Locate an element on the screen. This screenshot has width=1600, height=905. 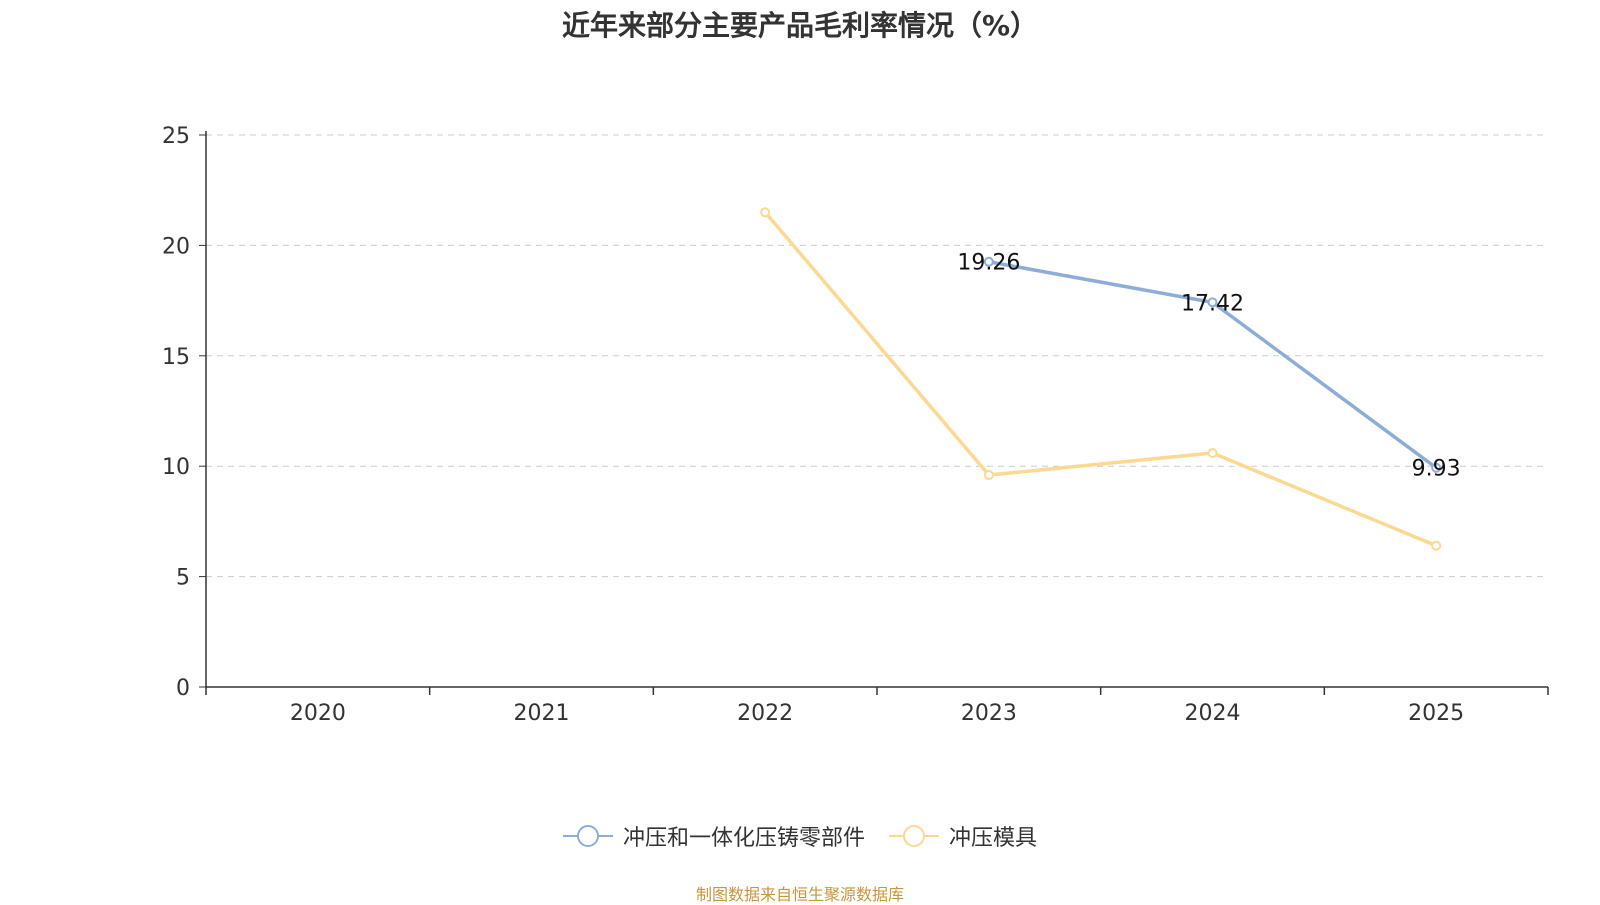
legend-label: 冲压模具 is located at coordinates (993, 838).